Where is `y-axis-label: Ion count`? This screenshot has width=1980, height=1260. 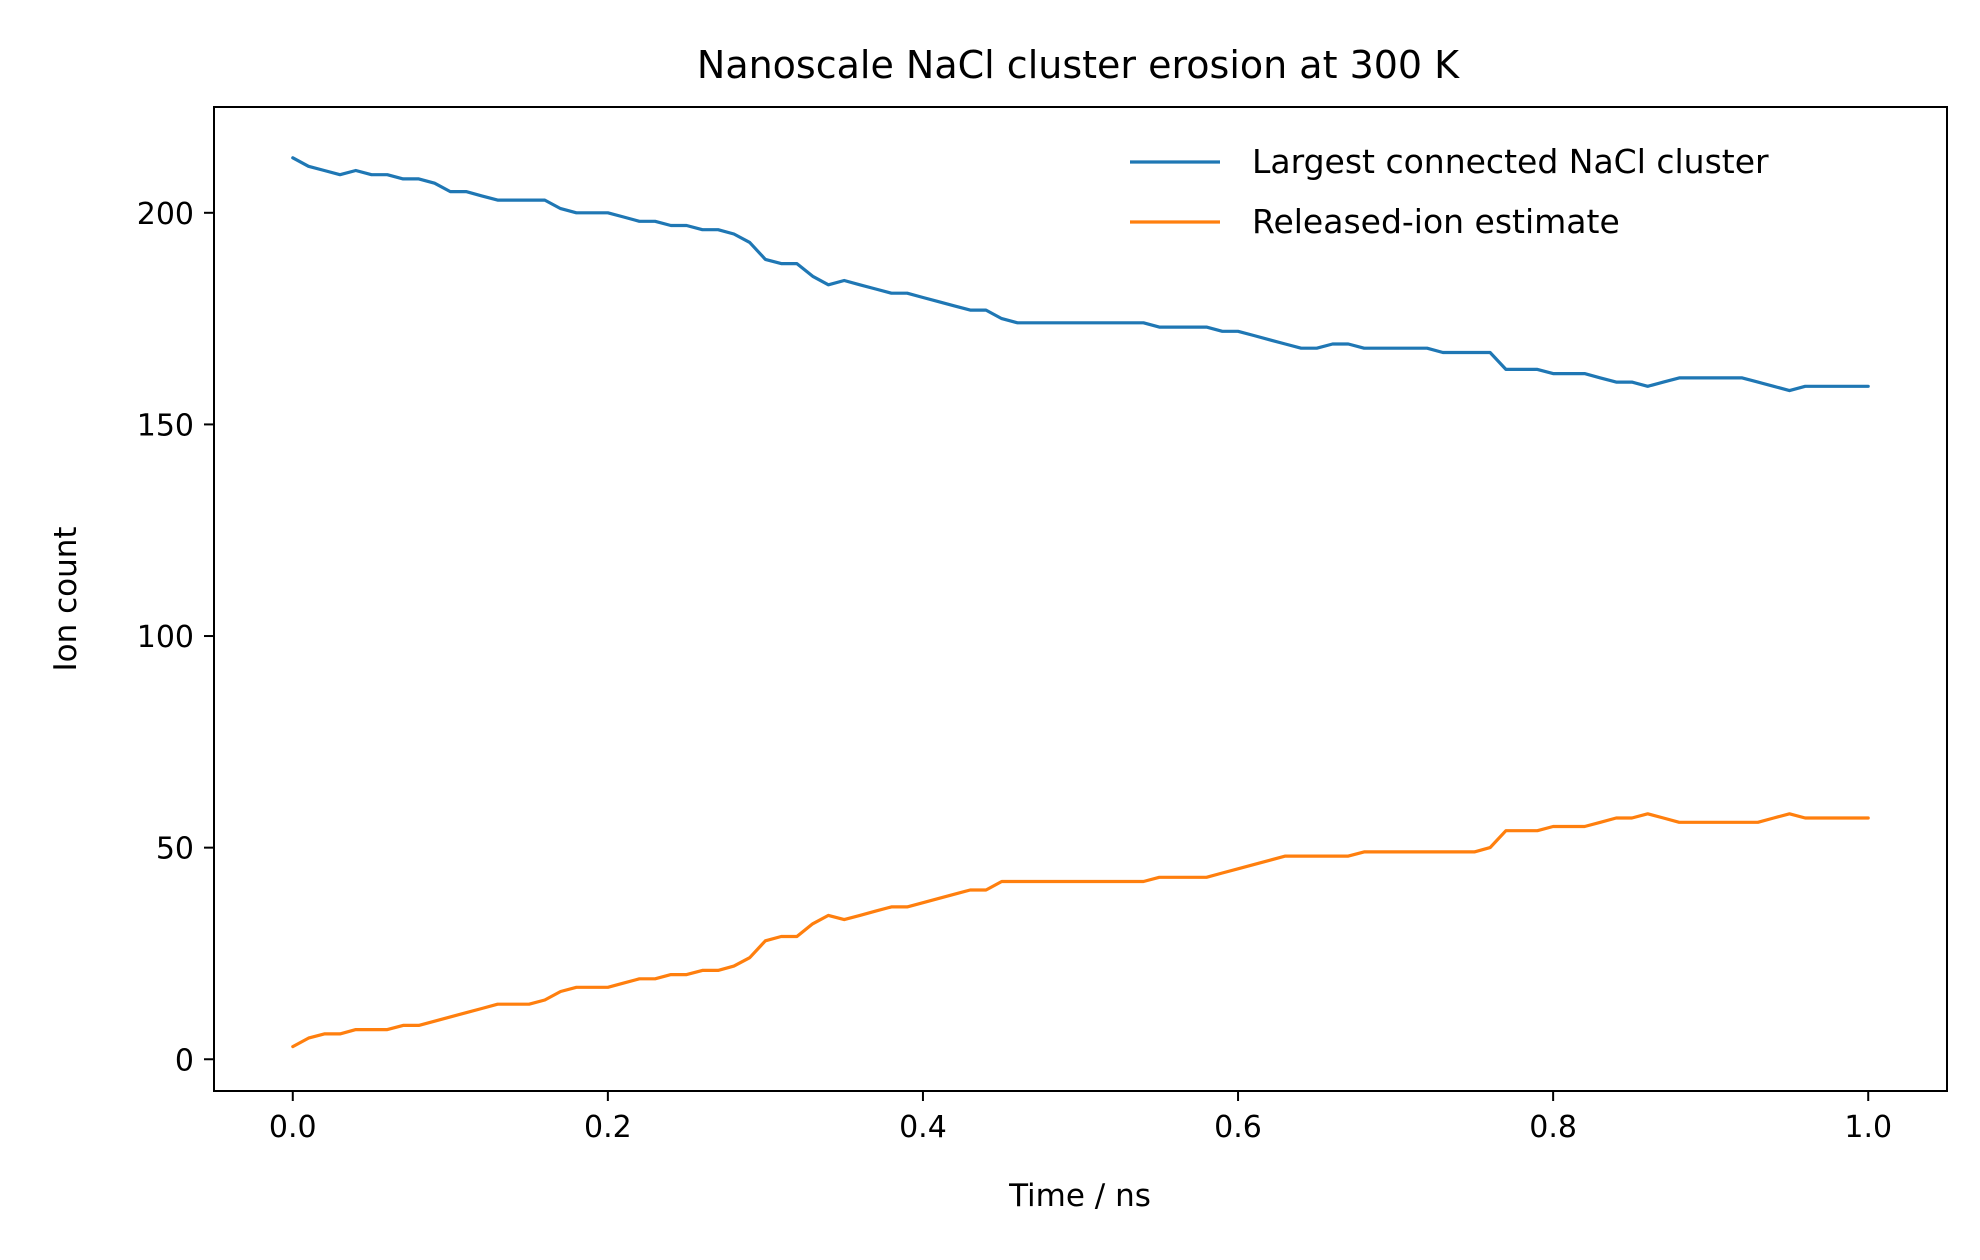
y-axis-label: Ion count is located at coordinates (66, 598).